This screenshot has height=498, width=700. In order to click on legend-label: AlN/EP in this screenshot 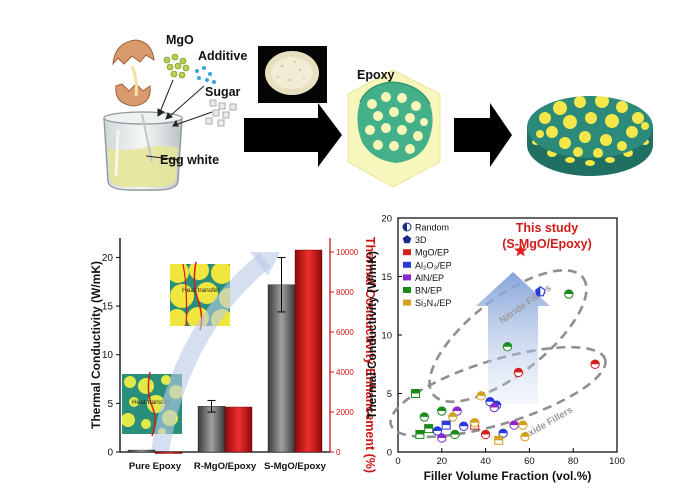, I will do `click(429, 278)`.